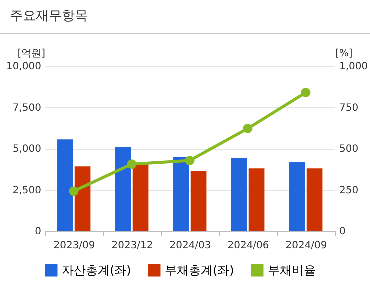 The width and height of the screenshot is (370, 285). What do you see at coordinates (249, 246) in the screenshot?
I see `x-tick-label: 2024/06` at bounding box center [249, 246].